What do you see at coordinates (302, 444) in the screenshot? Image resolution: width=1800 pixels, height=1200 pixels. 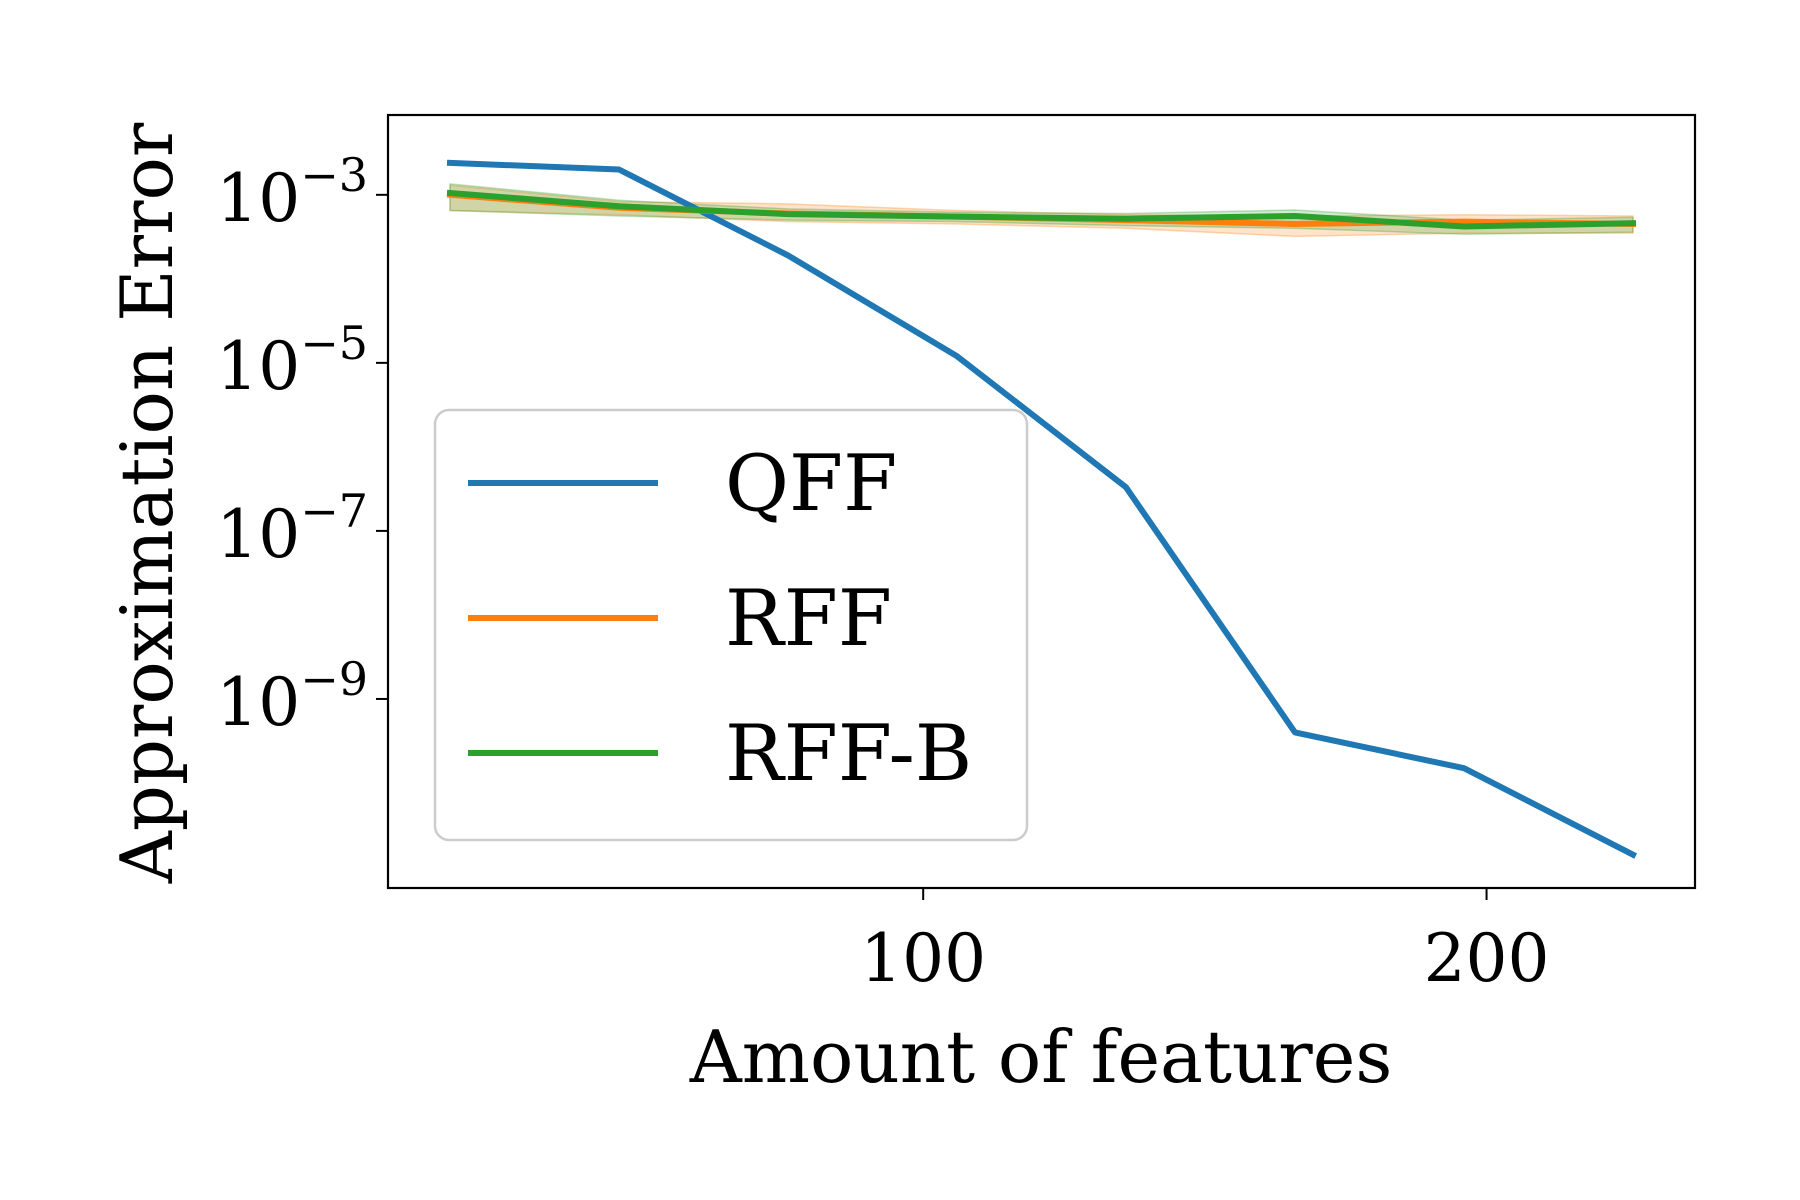 I see `y-axis: 10⁻³ 10⁻⁵ 10⁻⁷ 10⁻⁹` at bounding box center [302, 444].